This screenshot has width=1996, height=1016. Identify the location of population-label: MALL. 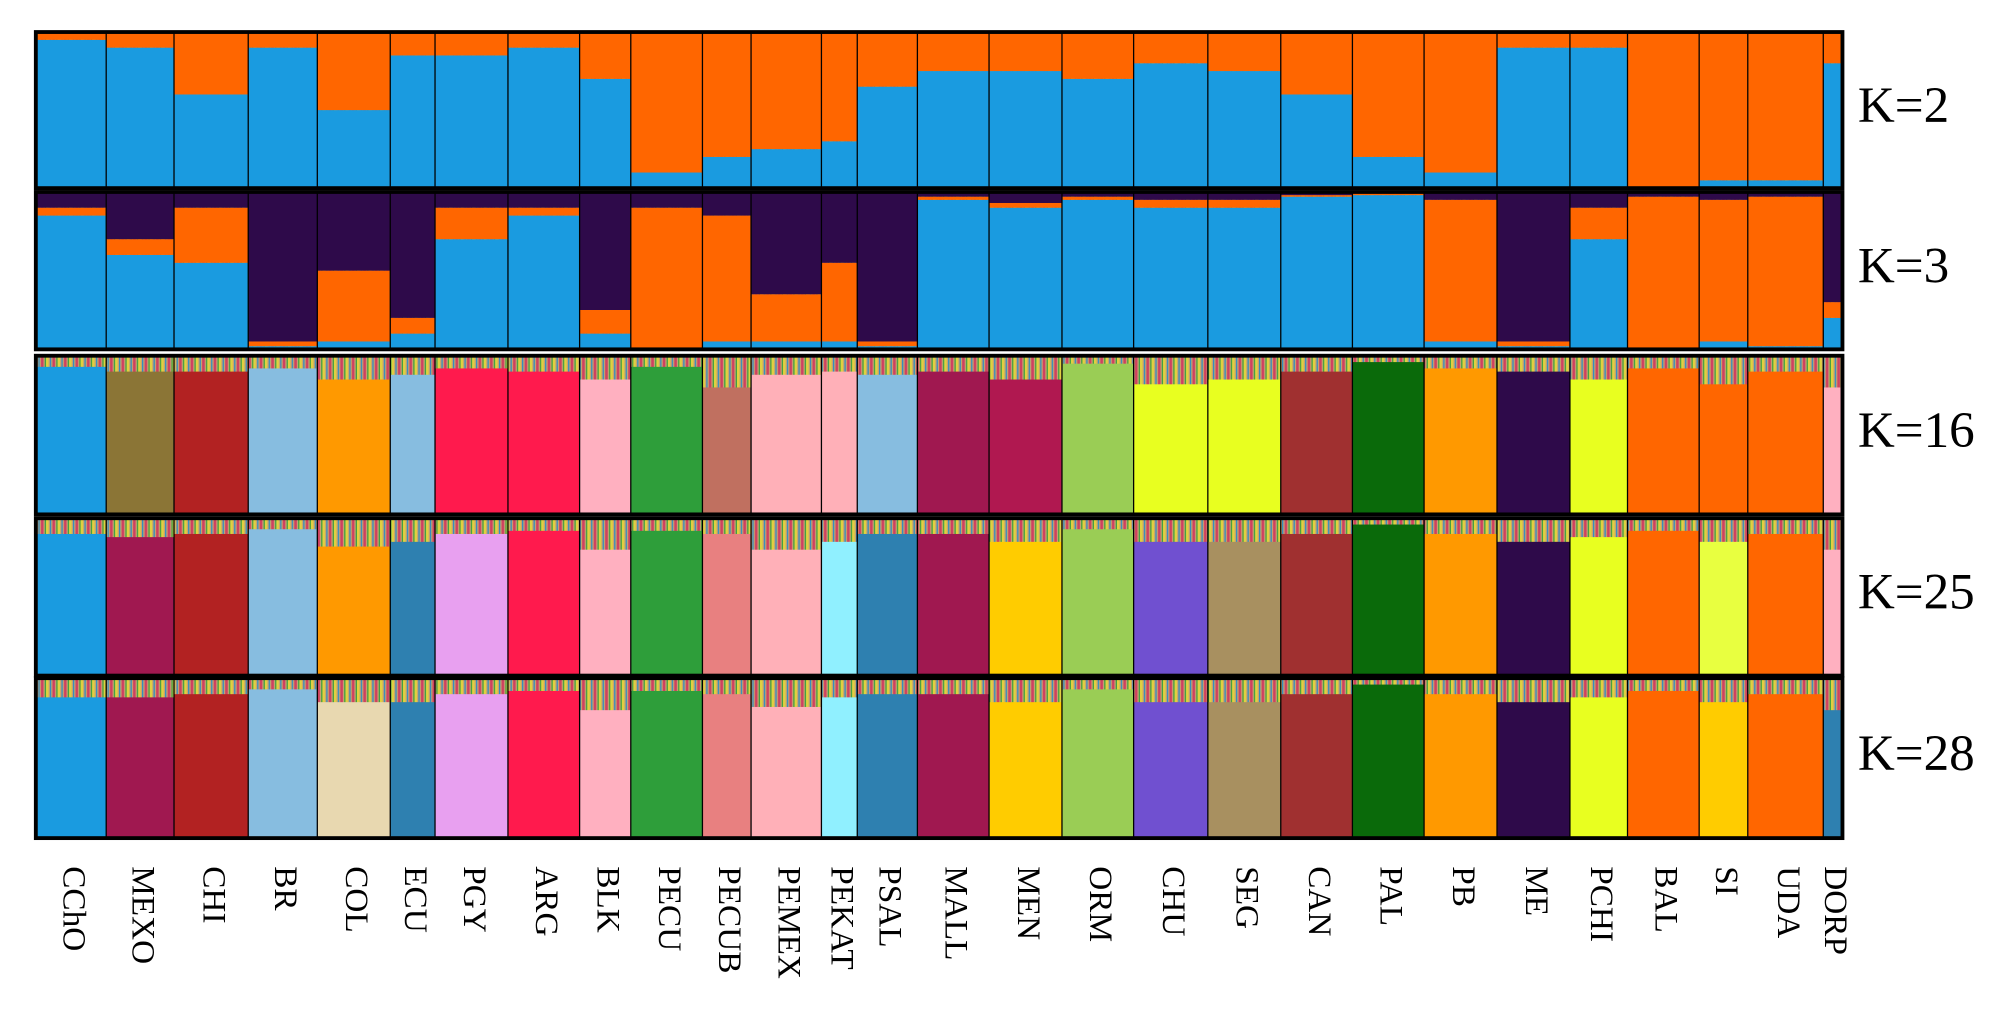
(956, 913).